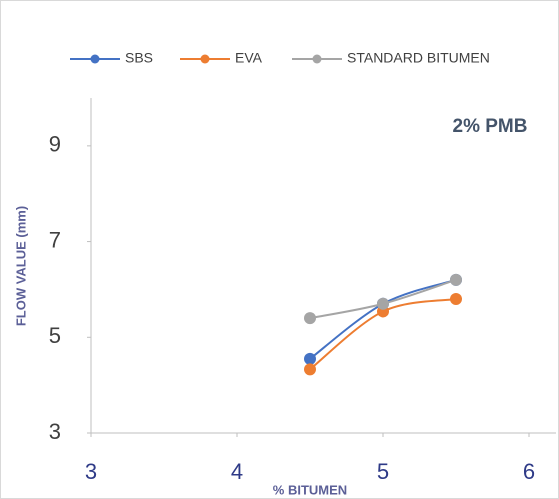 Image resolution: width=559 pixels, height=499 pixels. What do you see at coordinates (20, 266) in the screenshot?
I see `y-axis-label: FLOW VALUE (mm)` at bounding box center [20, 266].